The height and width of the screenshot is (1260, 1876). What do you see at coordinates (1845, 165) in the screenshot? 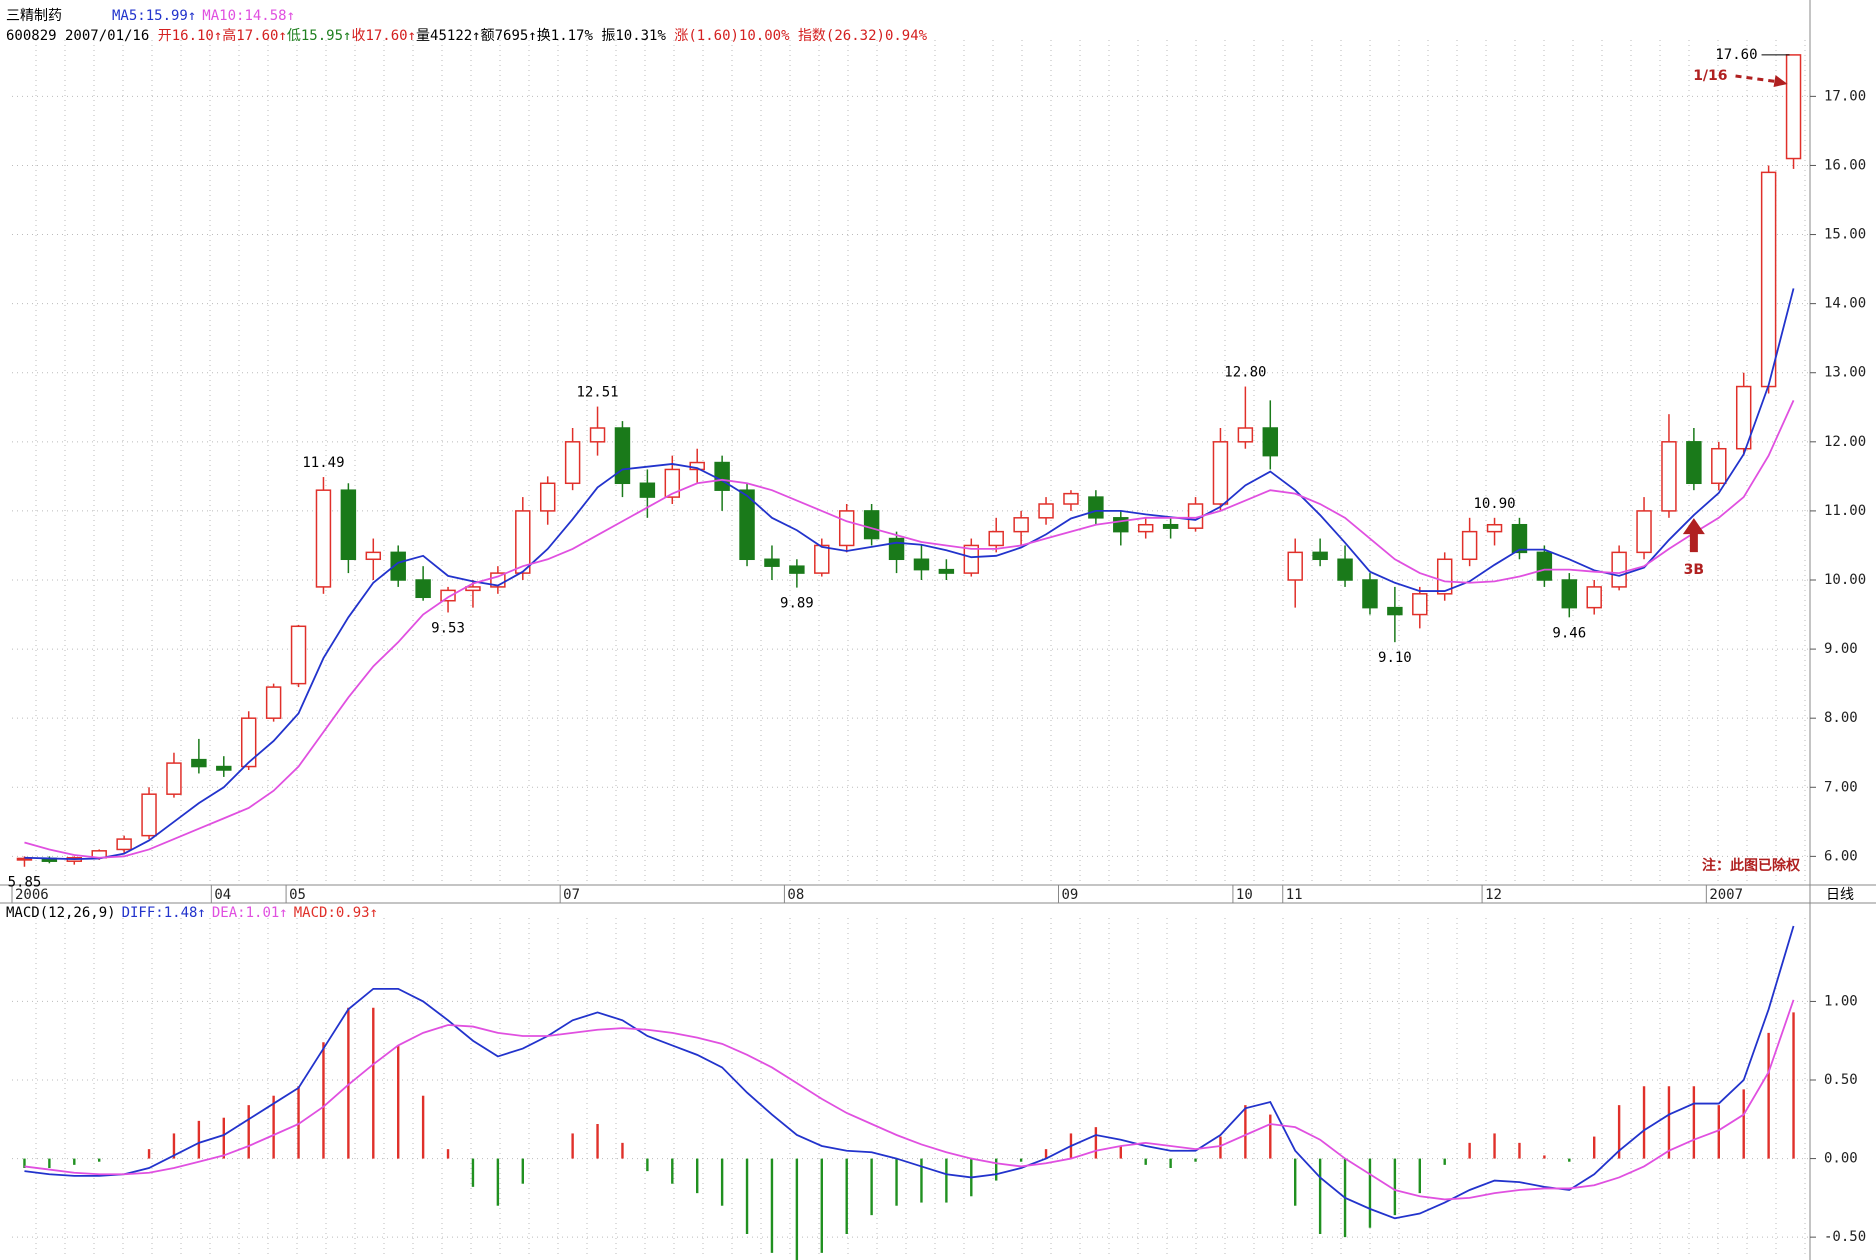
I see `y-tick-label: 16.00` at bounding box center [1845, 165].